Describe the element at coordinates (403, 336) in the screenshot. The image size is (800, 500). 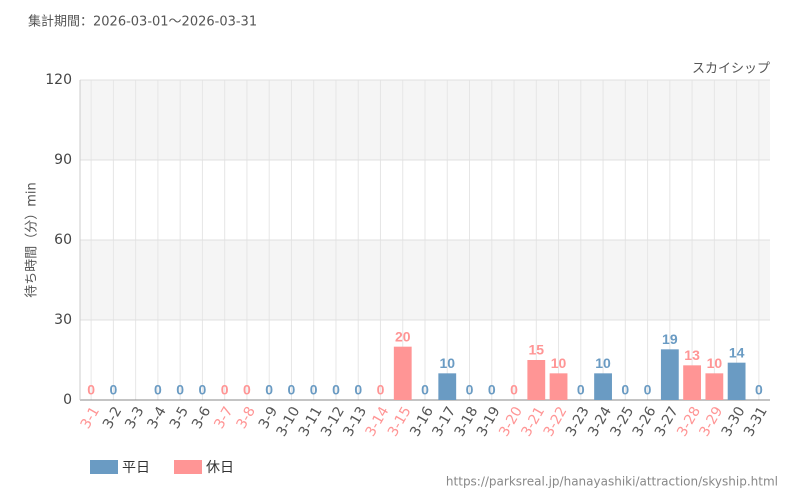
I see `value-label: 20` at that location.